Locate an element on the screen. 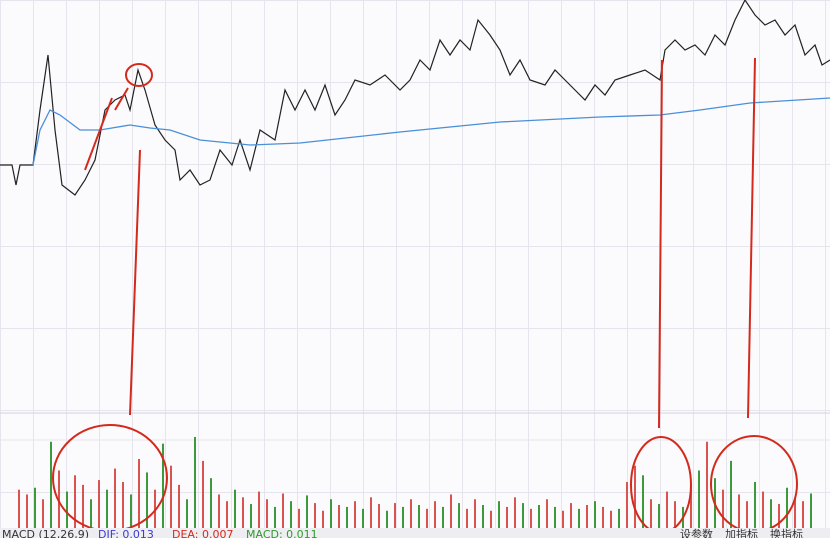  button: 加指标 is located at coordinates (741, 532).